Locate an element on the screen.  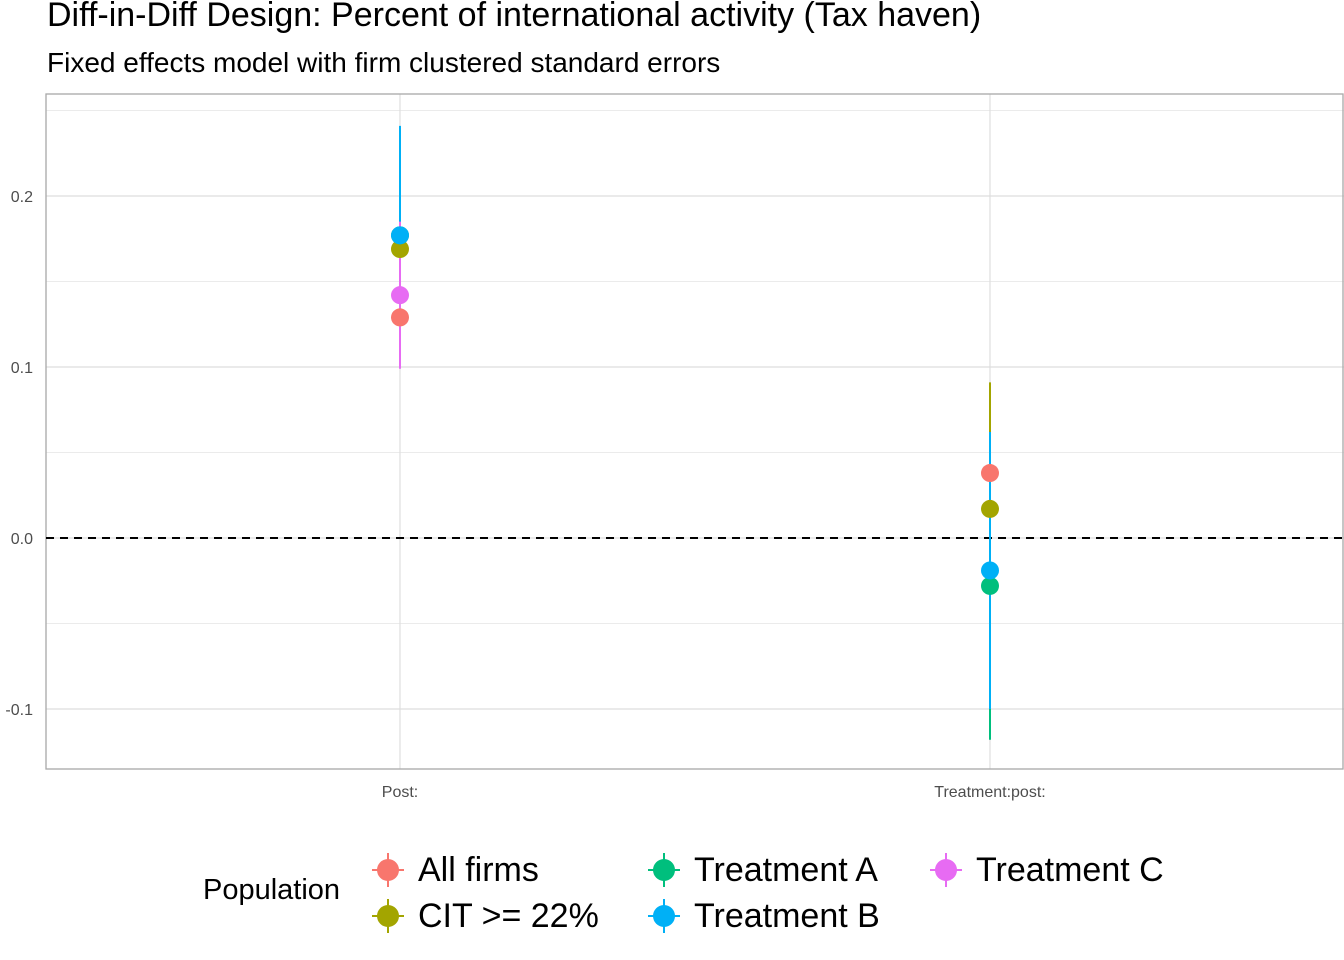
legend-item: CIT >= 22% is located at coordinates (484, 916).